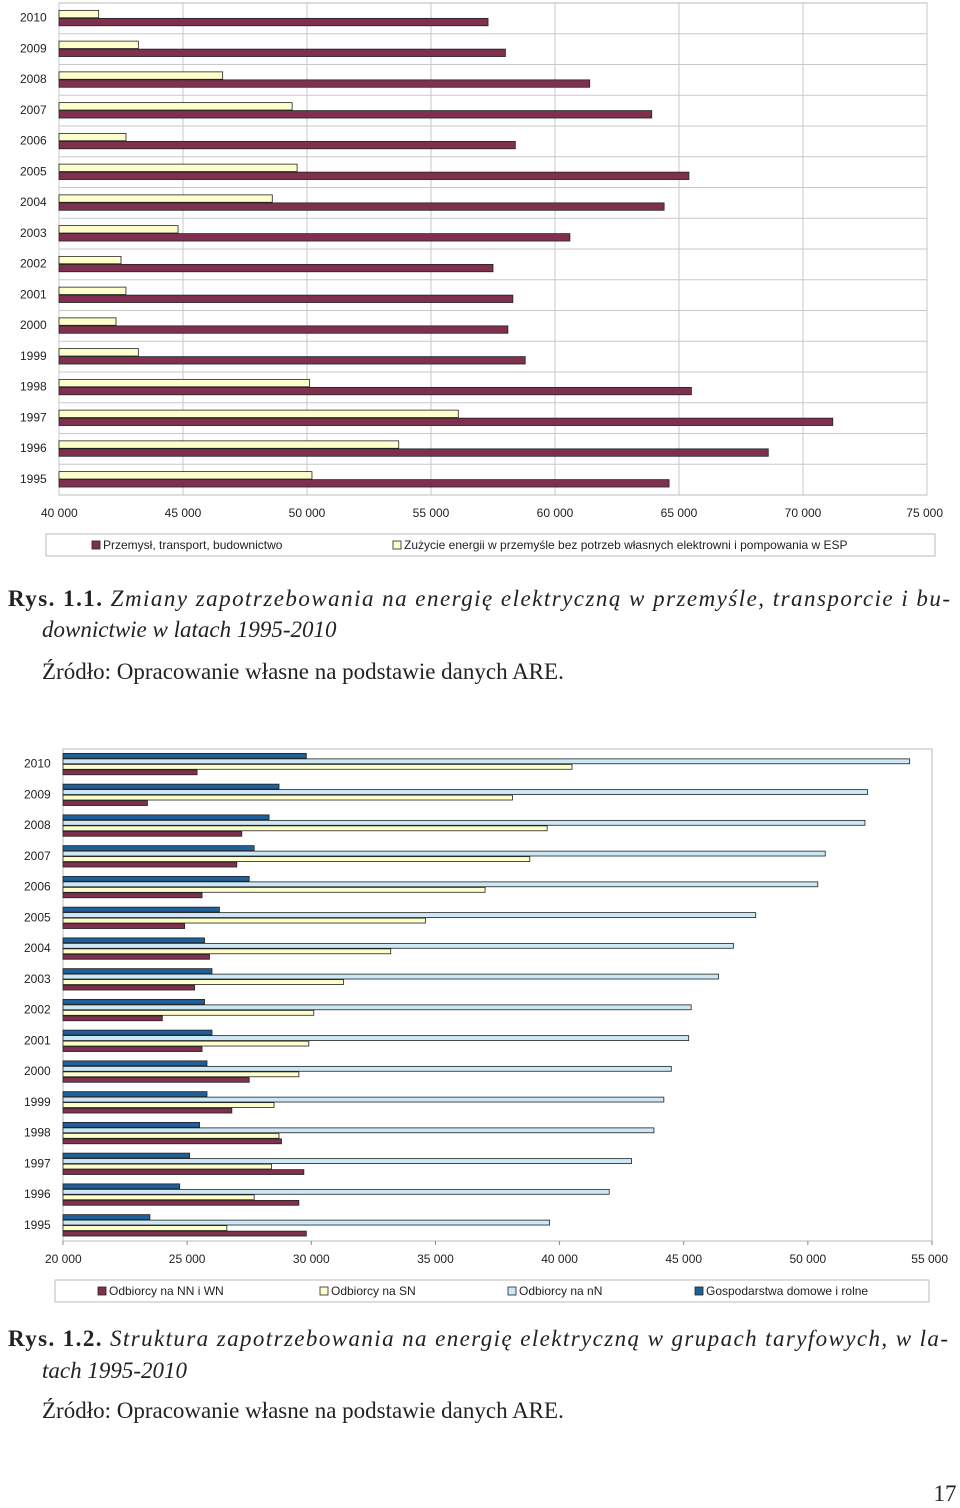  I want to click on x-tick-label: 65 000, so click(679, 513).